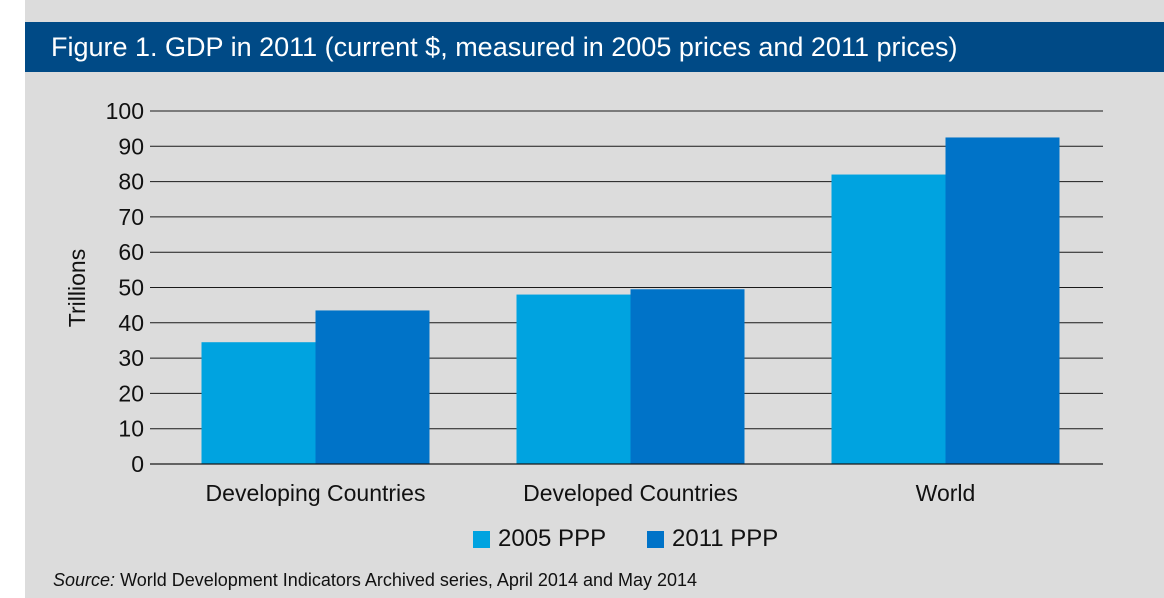  Describe the element at coordinates (725, 538) in the screenshot. I see `legend-label: 2011 PPP` at that location.